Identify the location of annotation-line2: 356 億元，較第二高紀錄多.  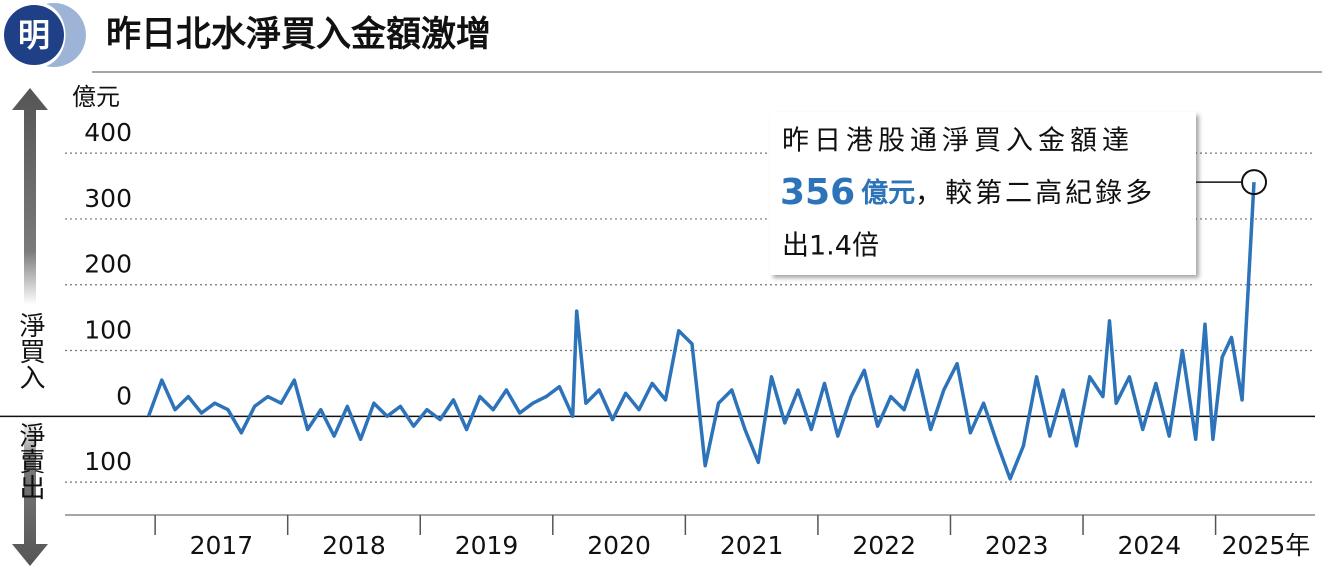
(967, 192).